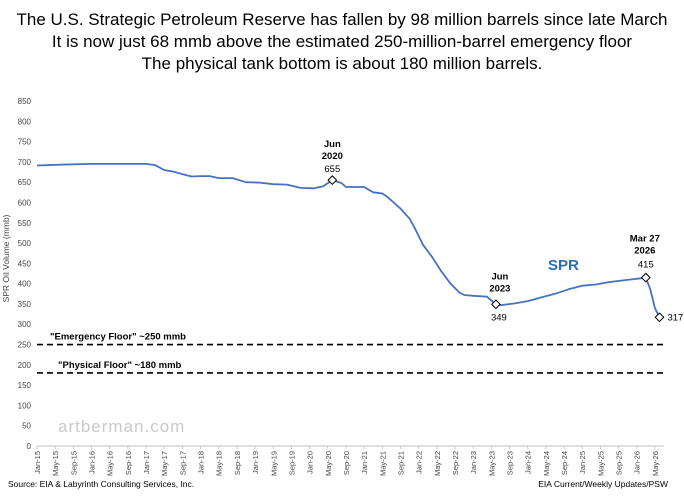 This screenshot has width=684, height=496. What do you see at coordinates (255, 462) in the screenshot?
I see `x-tick-label: Jan-19` at bounding box center [255, 462].